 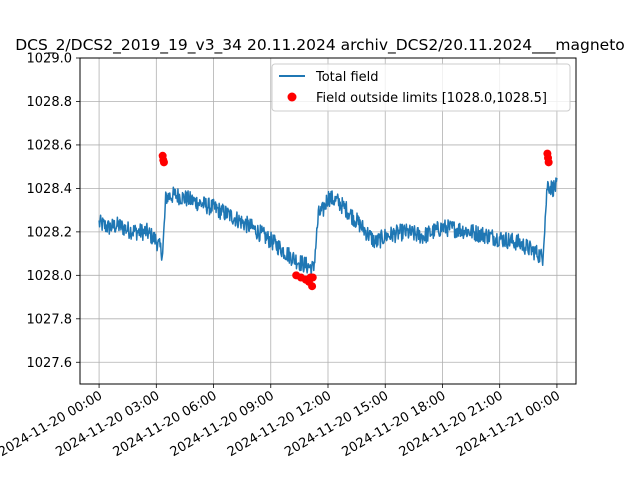 What do you see at coordinates (50, 189) in the screenshot?
I see `y-tick-label: 1028.4` at bounding box center [50, 189].